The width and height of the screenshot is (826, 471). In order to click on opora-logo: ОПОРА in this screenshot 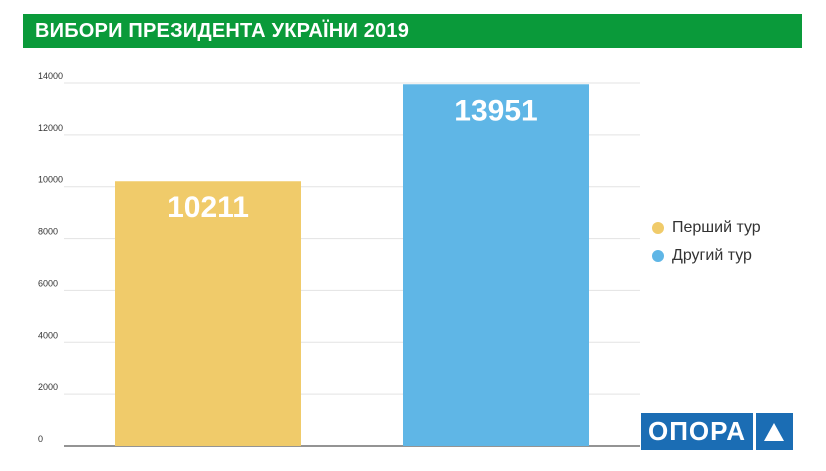, I will do `click(721, 431)`.